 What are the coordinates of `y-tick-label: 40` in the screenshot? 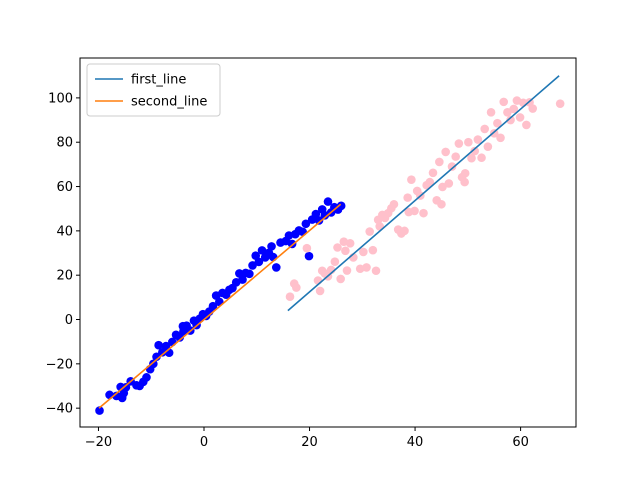 It's located at (64, 231).